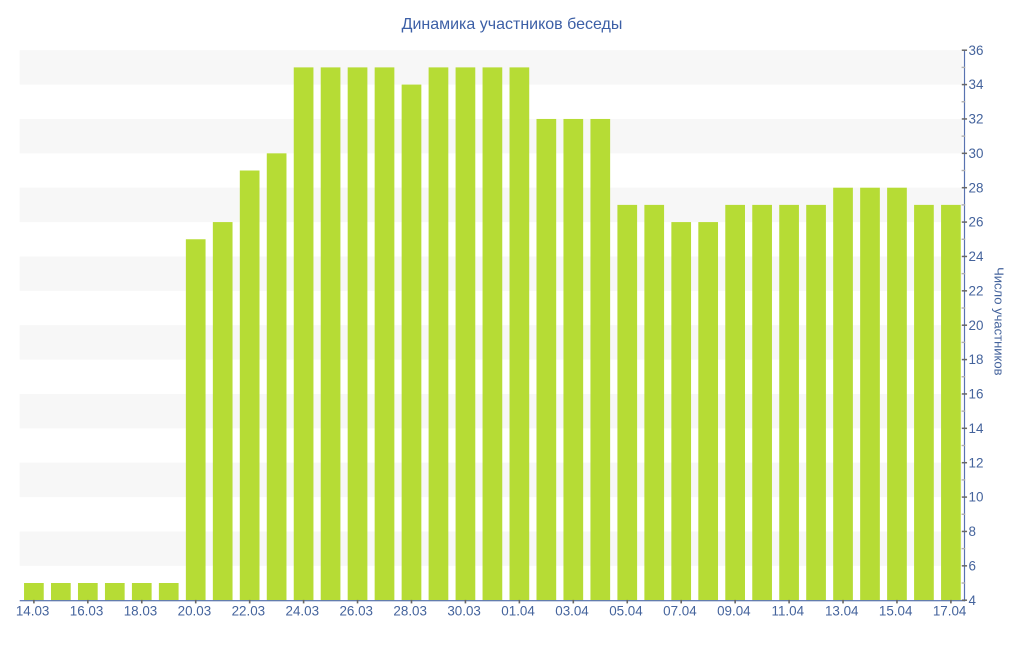 This screenshot has height=645, width=1024. I want to click on svg-text: 16, so click(976, 394).